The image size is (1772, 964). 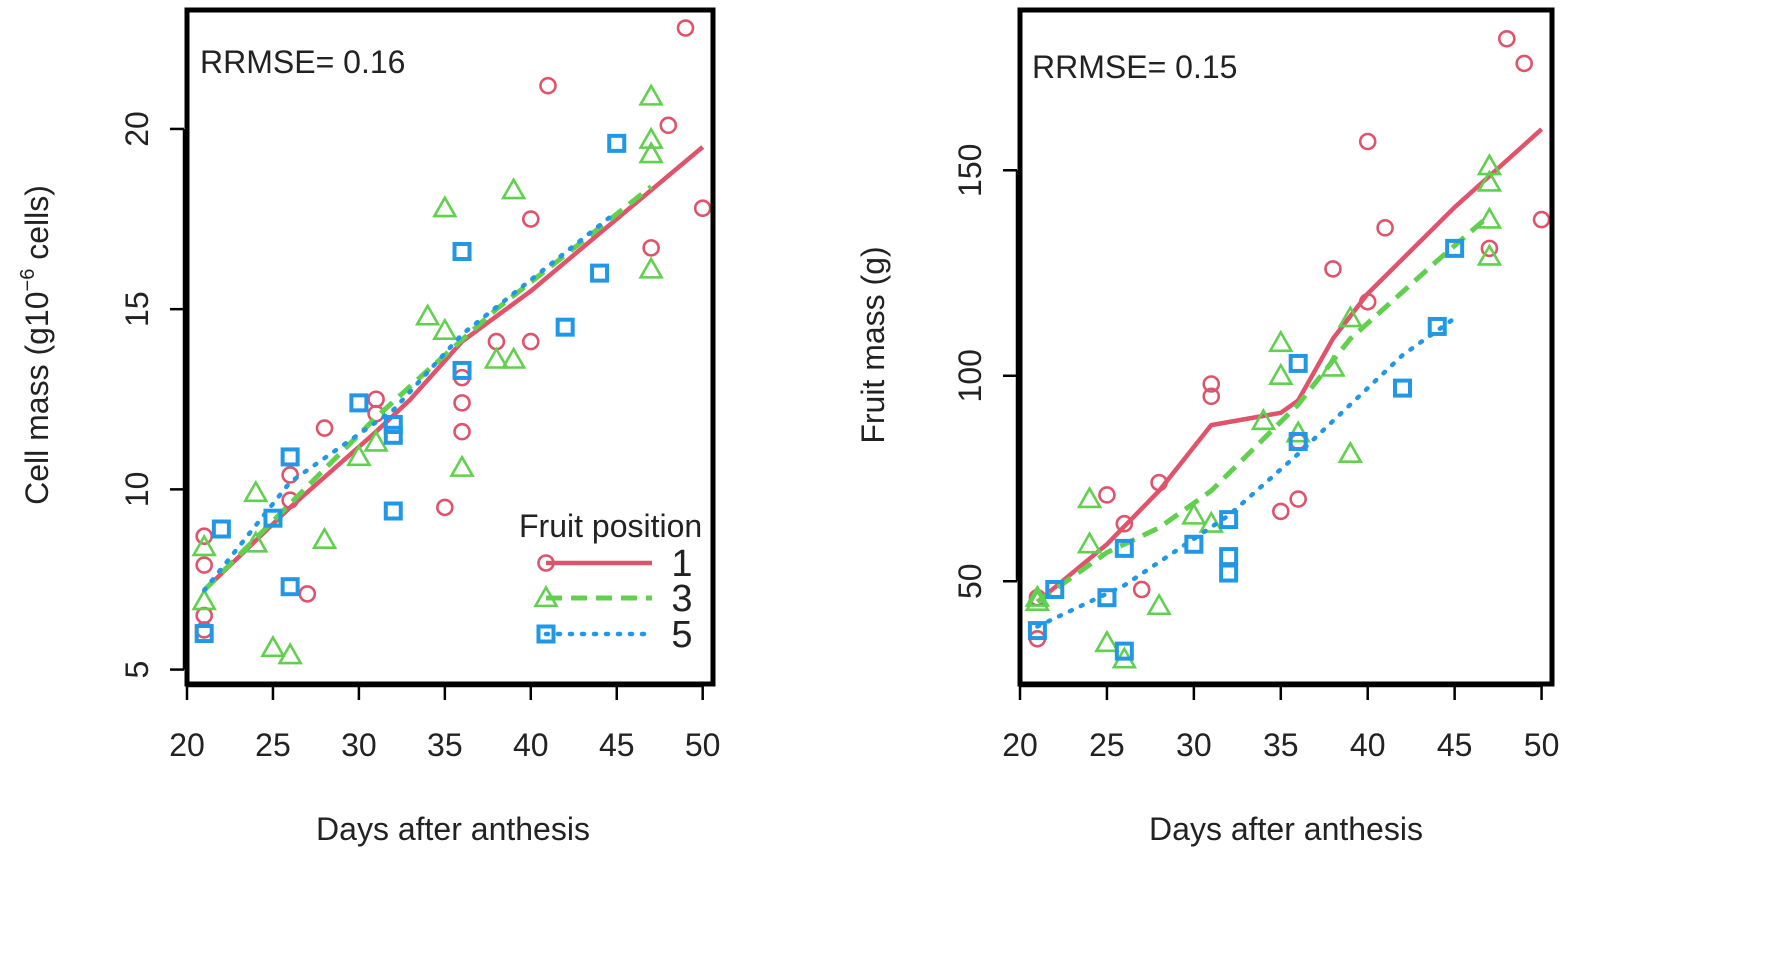 I want to click on cell-mass-x-tick-label: 45, so click(x=617, y=745).